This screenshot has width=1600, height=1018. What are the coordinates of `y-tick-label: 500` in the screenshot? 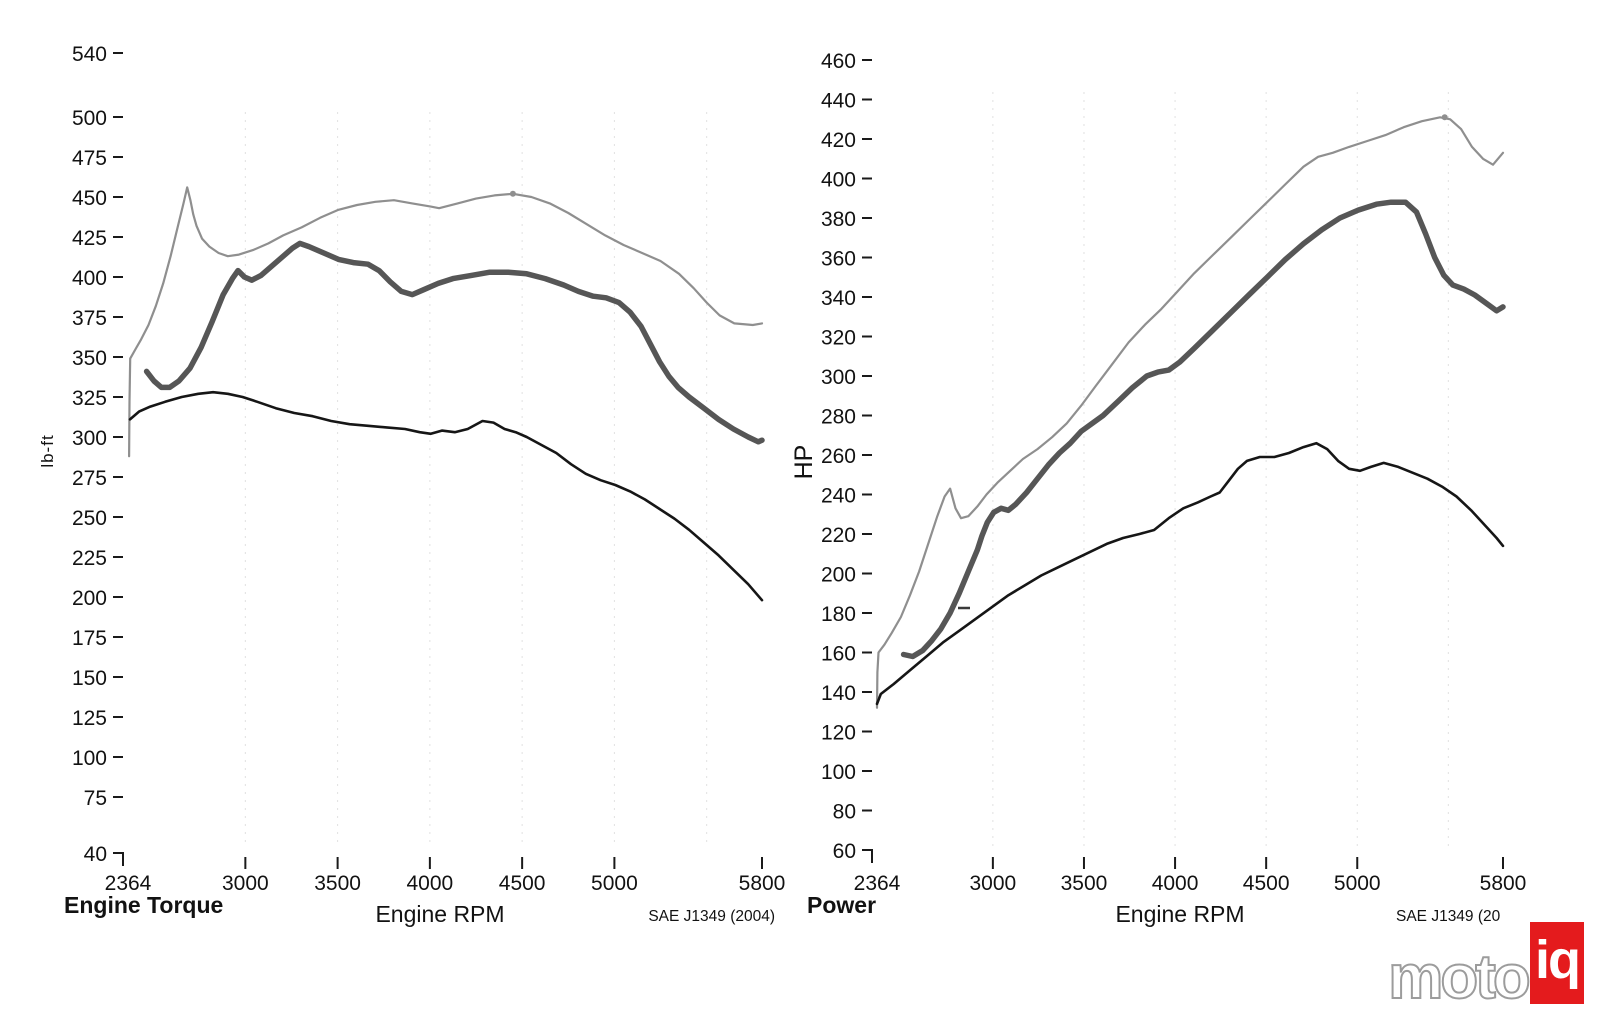 It's located at (89, 118).